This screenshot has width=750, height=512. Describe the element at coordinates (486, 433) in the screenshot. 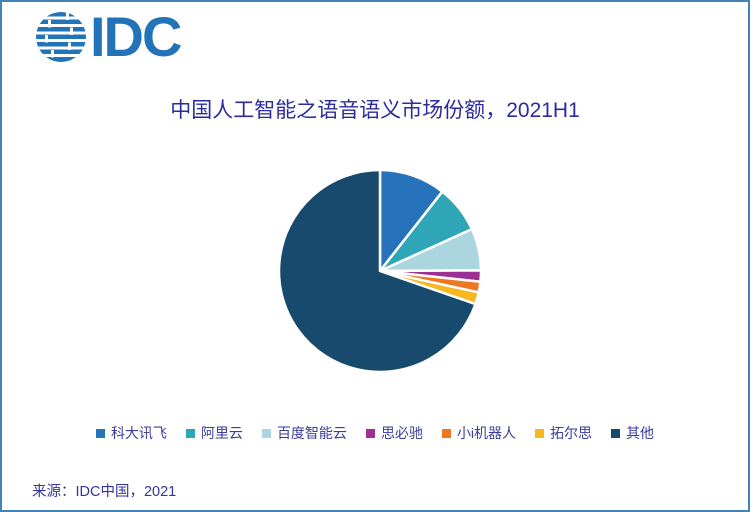

I see `legend-label: 小i机器人` at that location.